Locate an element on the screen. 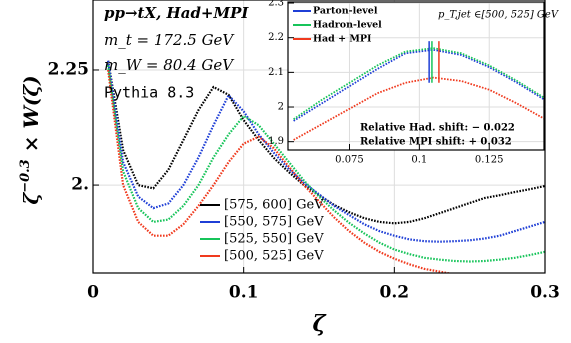 This screenshot has width=571, height=343. y-tick-label: 2.2 is located at coordinates (276, 37).